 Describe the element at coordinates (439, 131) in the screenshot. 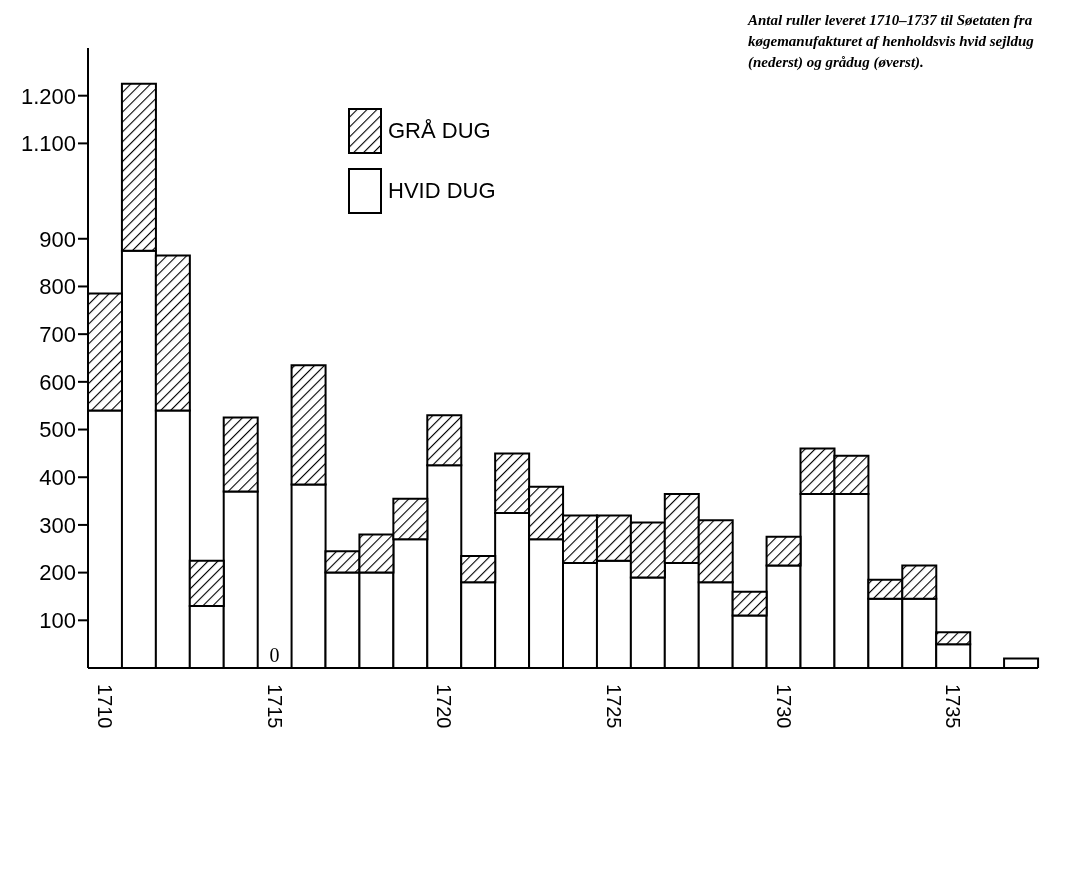

I see `legend-label: GRÅ DUG` at that location.